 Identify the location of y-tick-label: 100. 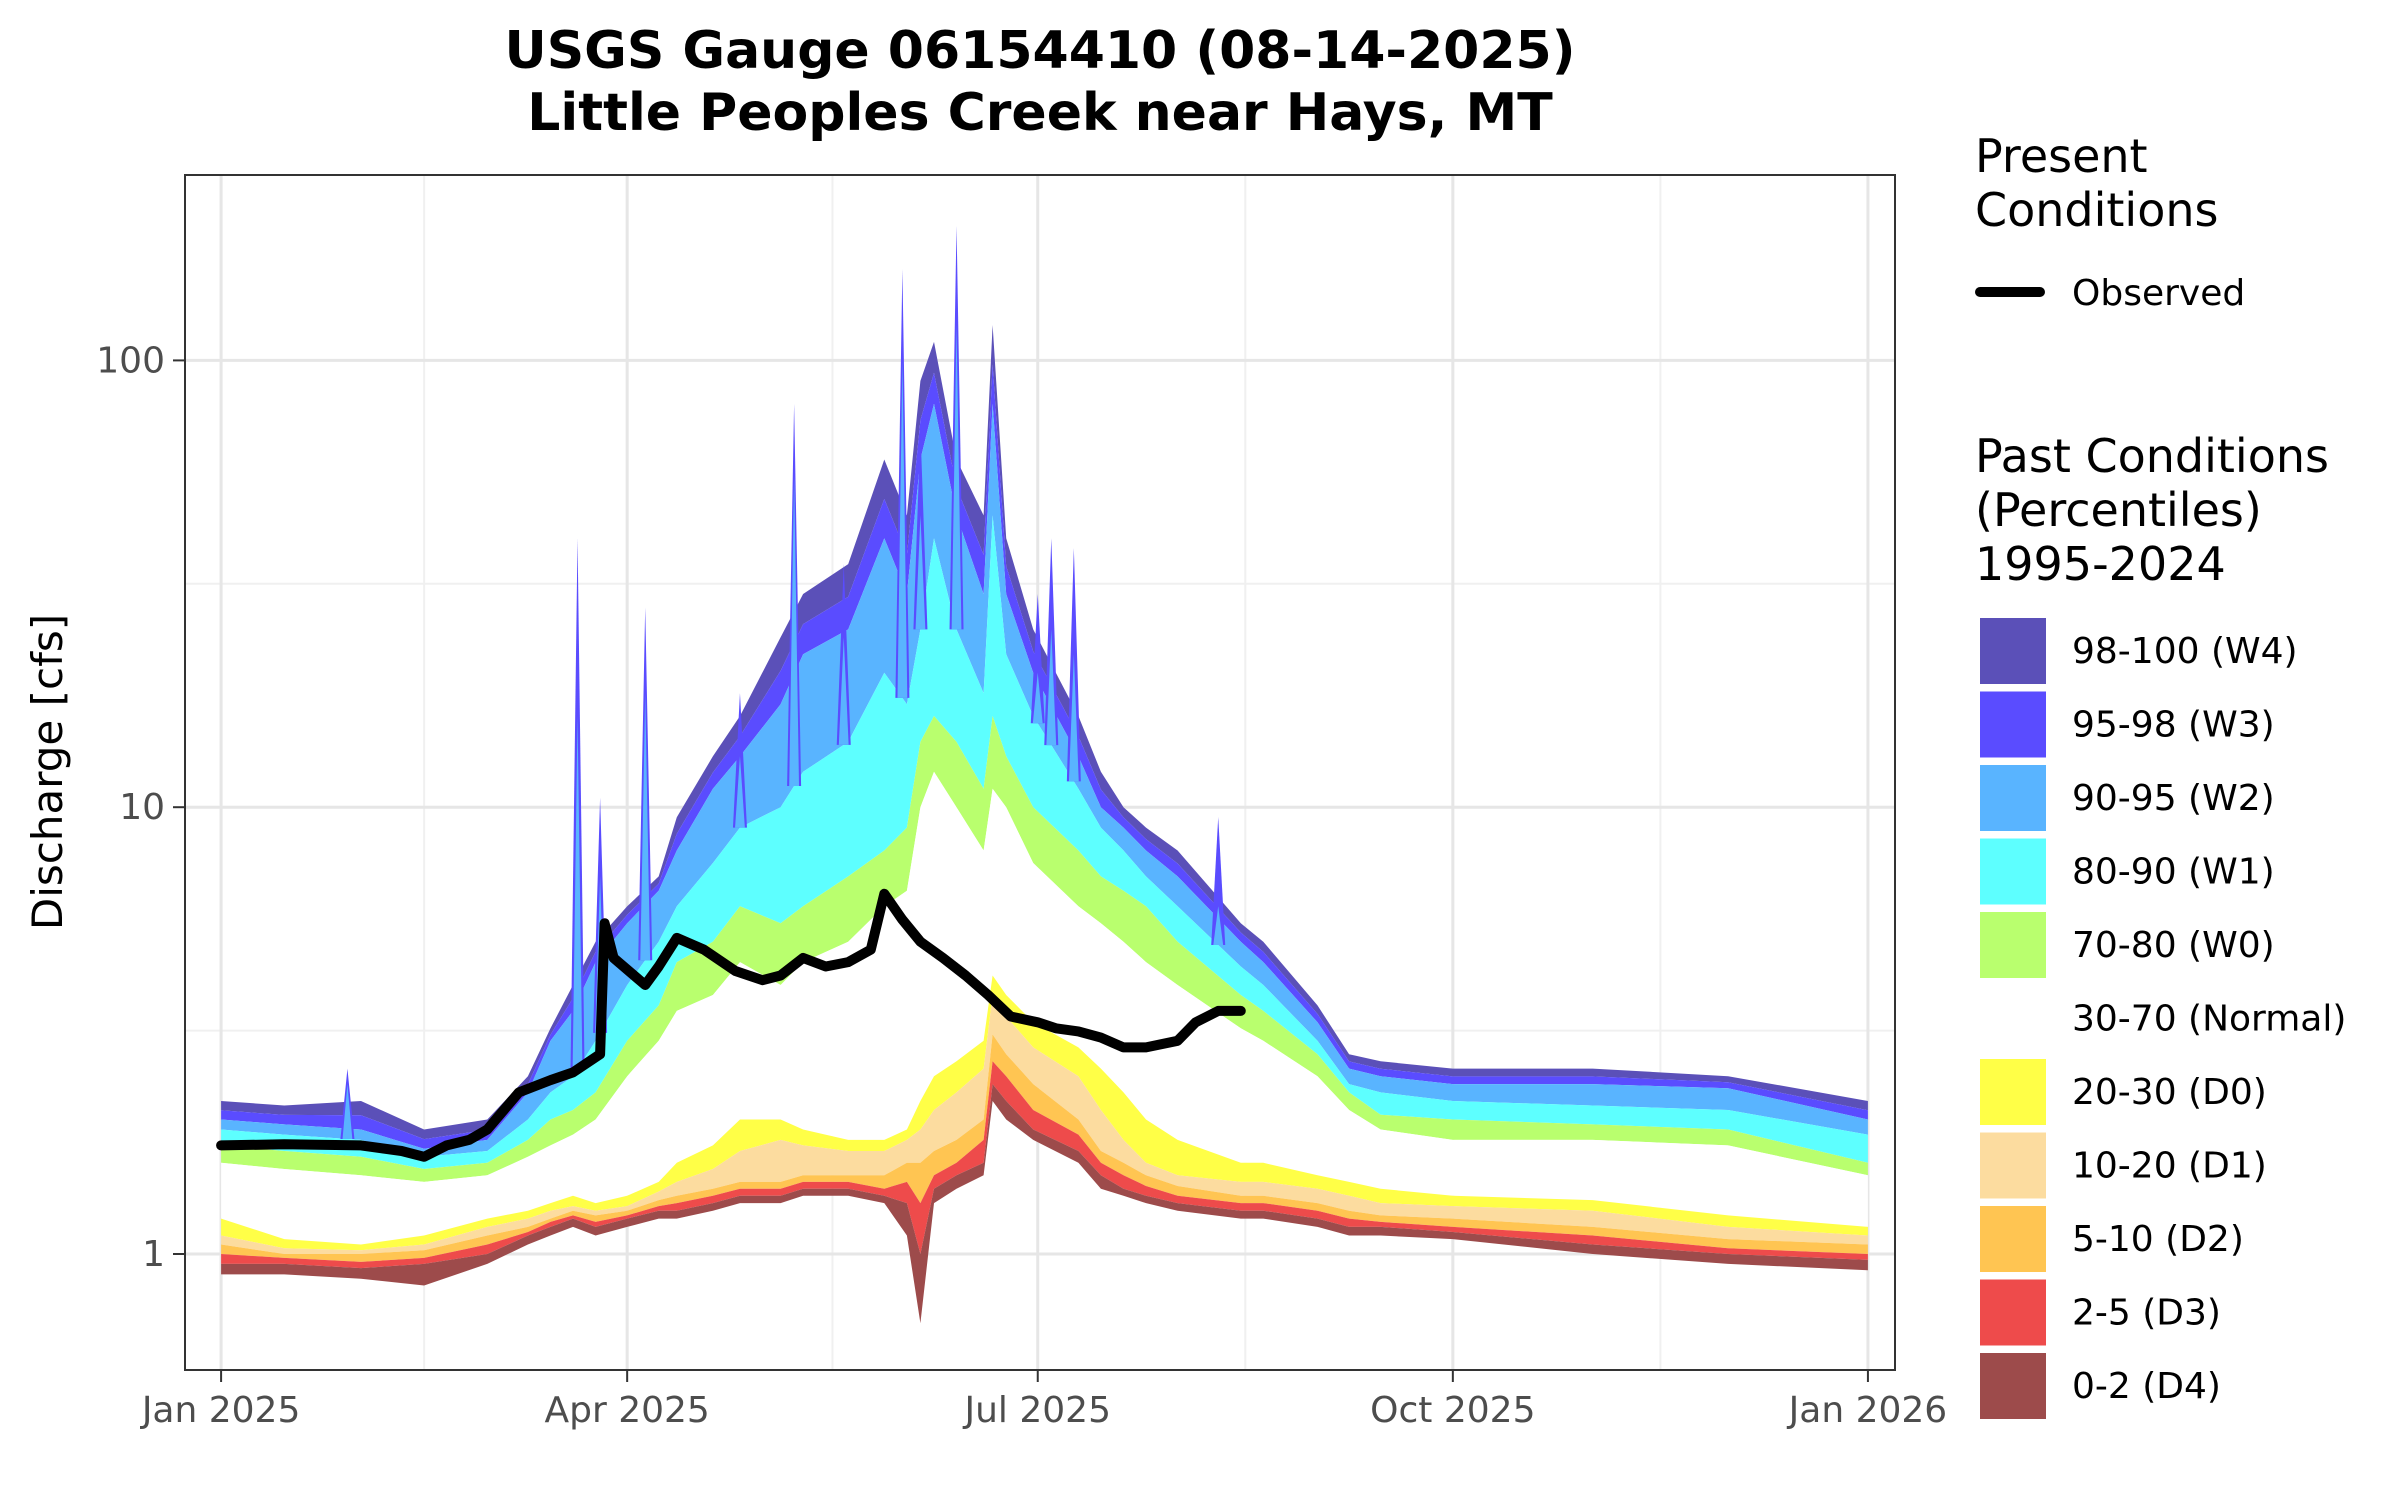
(130, 360).